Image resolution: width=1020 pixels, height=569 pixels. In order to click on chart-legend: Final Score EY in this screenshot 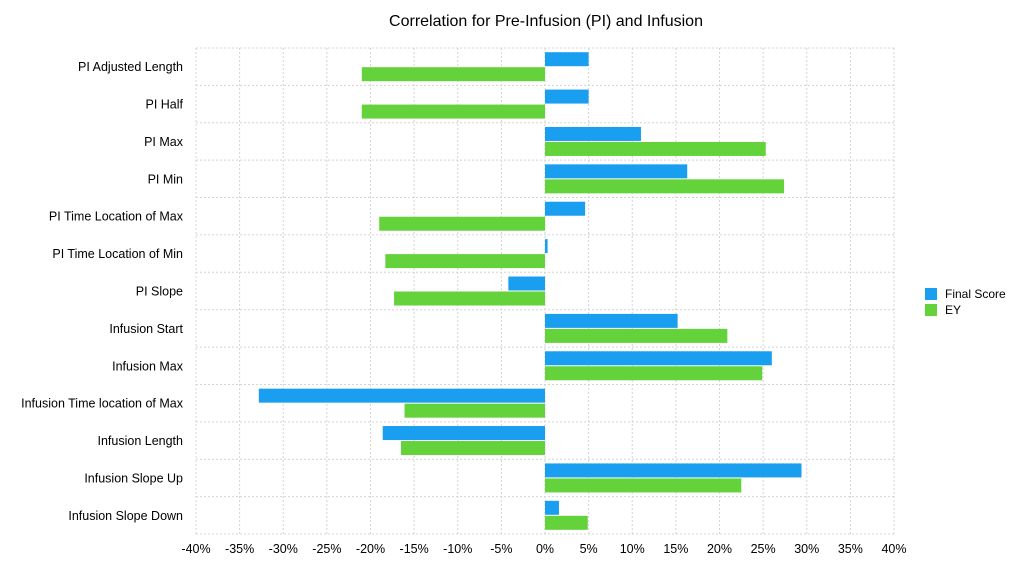, I will do `click(965, 302)`.